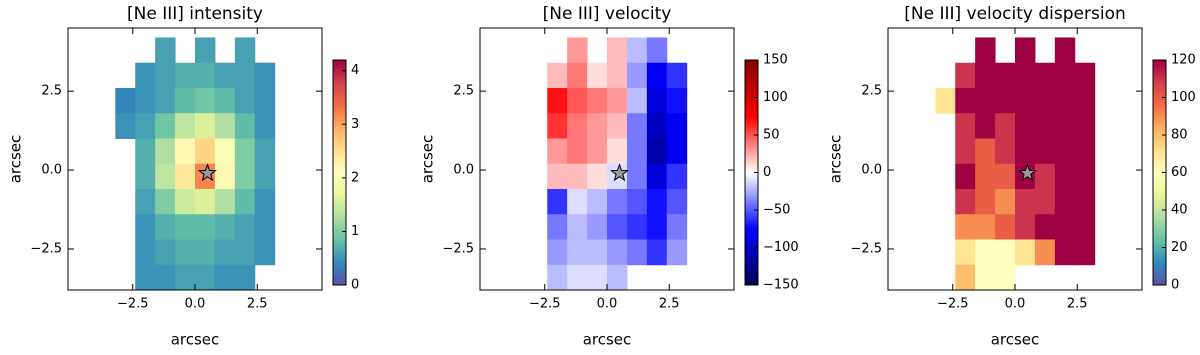 Image resolution: width=1200 pixels, height=355 pixels. Describe the element at coordinates (133, 304) in the screenshot. I see `x-tick-label: −2.5` at that location.